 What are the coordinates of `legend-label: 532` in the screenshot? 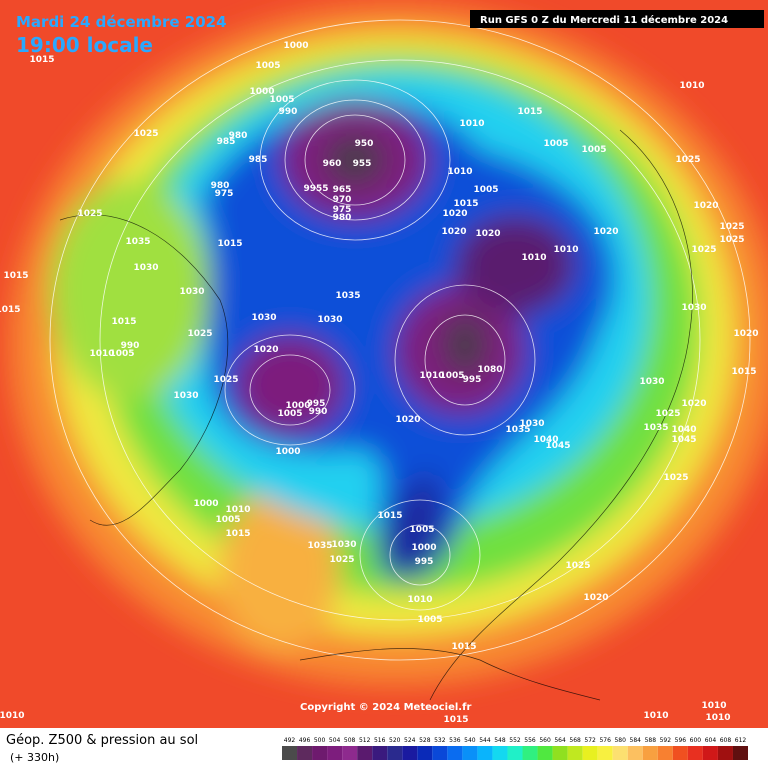 It's located at (440, 740).